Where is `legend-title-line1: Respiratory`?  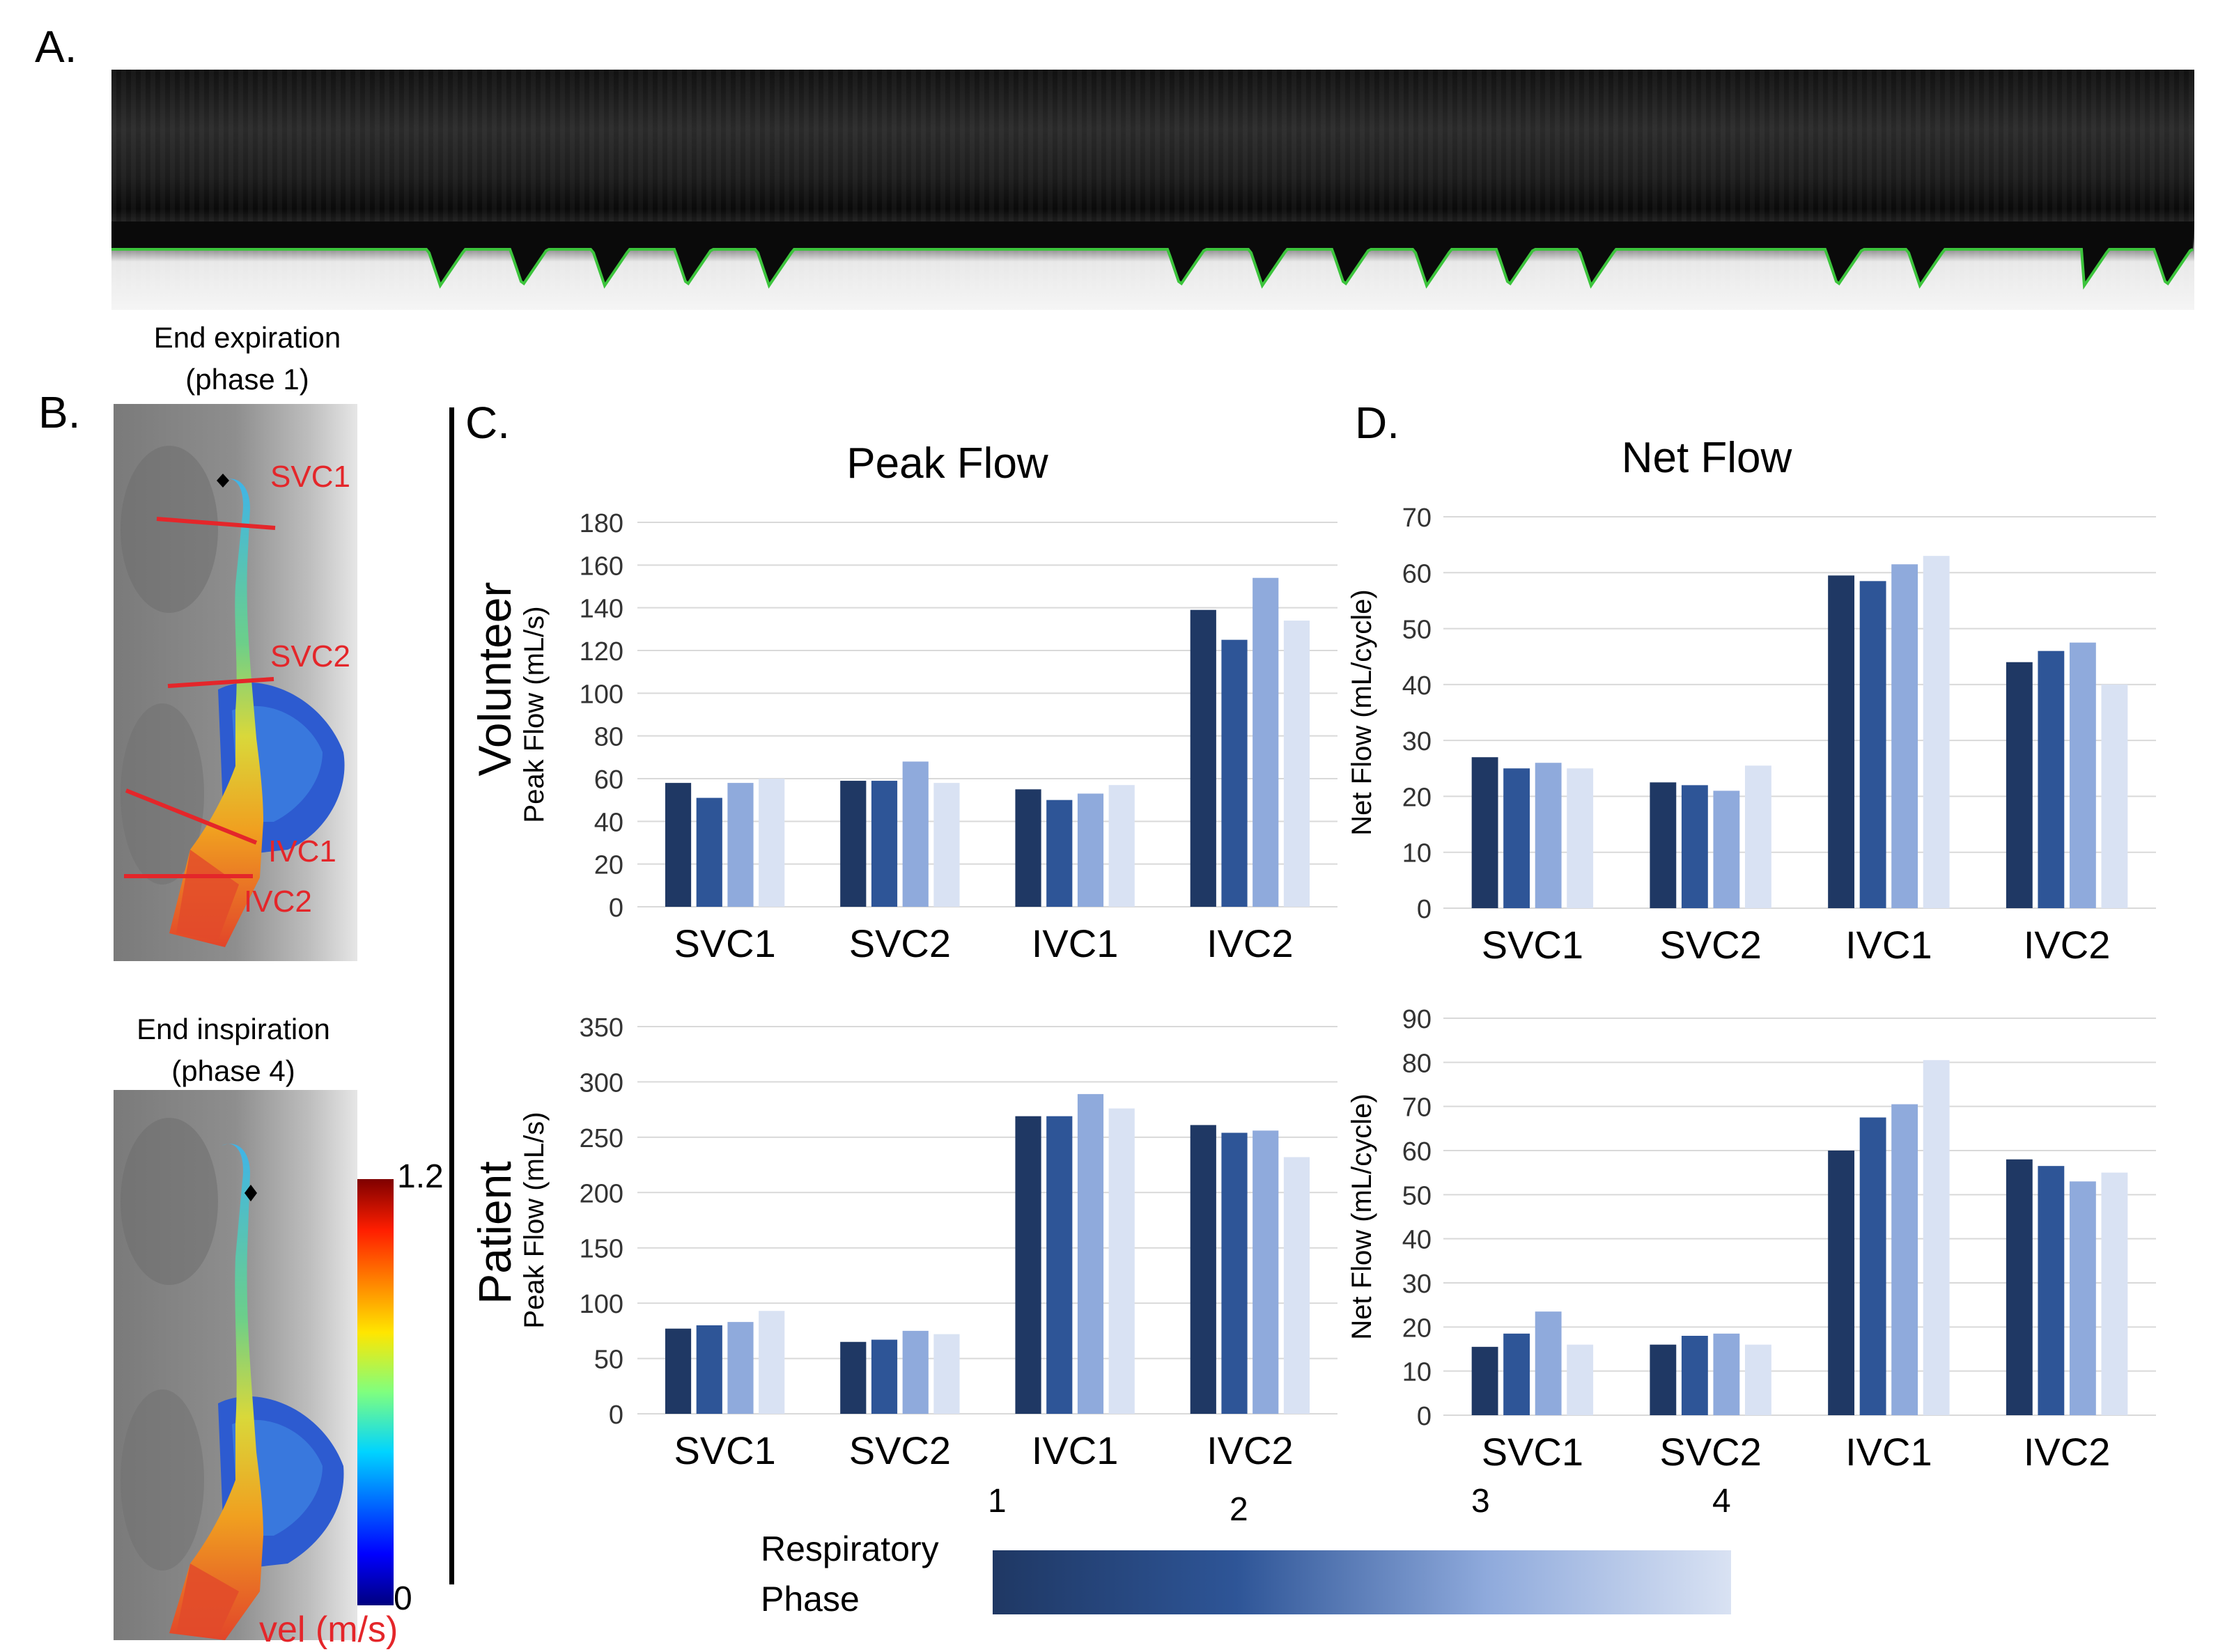
legend-title-line1: Respiratory is located at coordinates (850, 1549).